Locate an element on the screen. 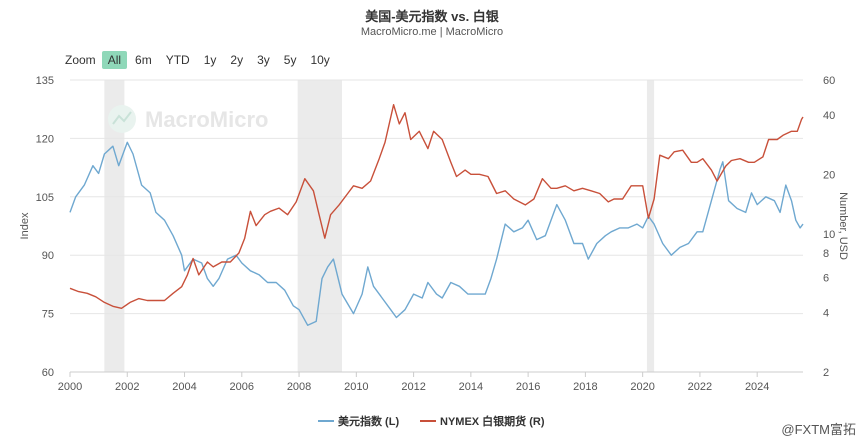 The image size is (864, 444). x-tick-label: 2002 is located at coordinates (127, 387).